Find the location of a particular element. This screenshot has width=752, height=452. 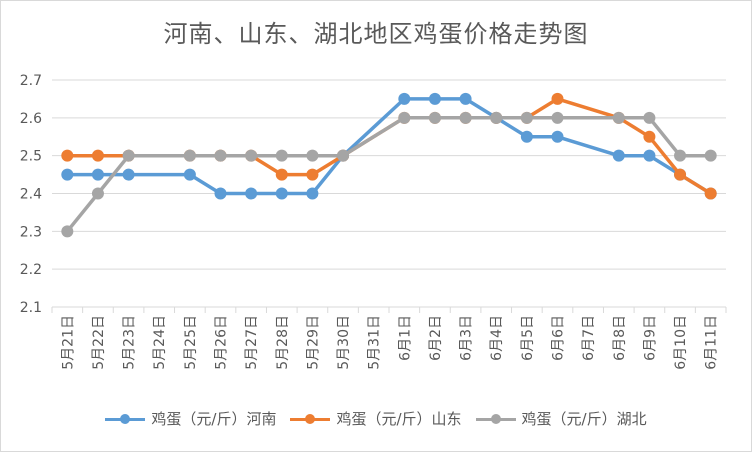

x-tick-label: 5月22日 is located at coordinates (99, 342).